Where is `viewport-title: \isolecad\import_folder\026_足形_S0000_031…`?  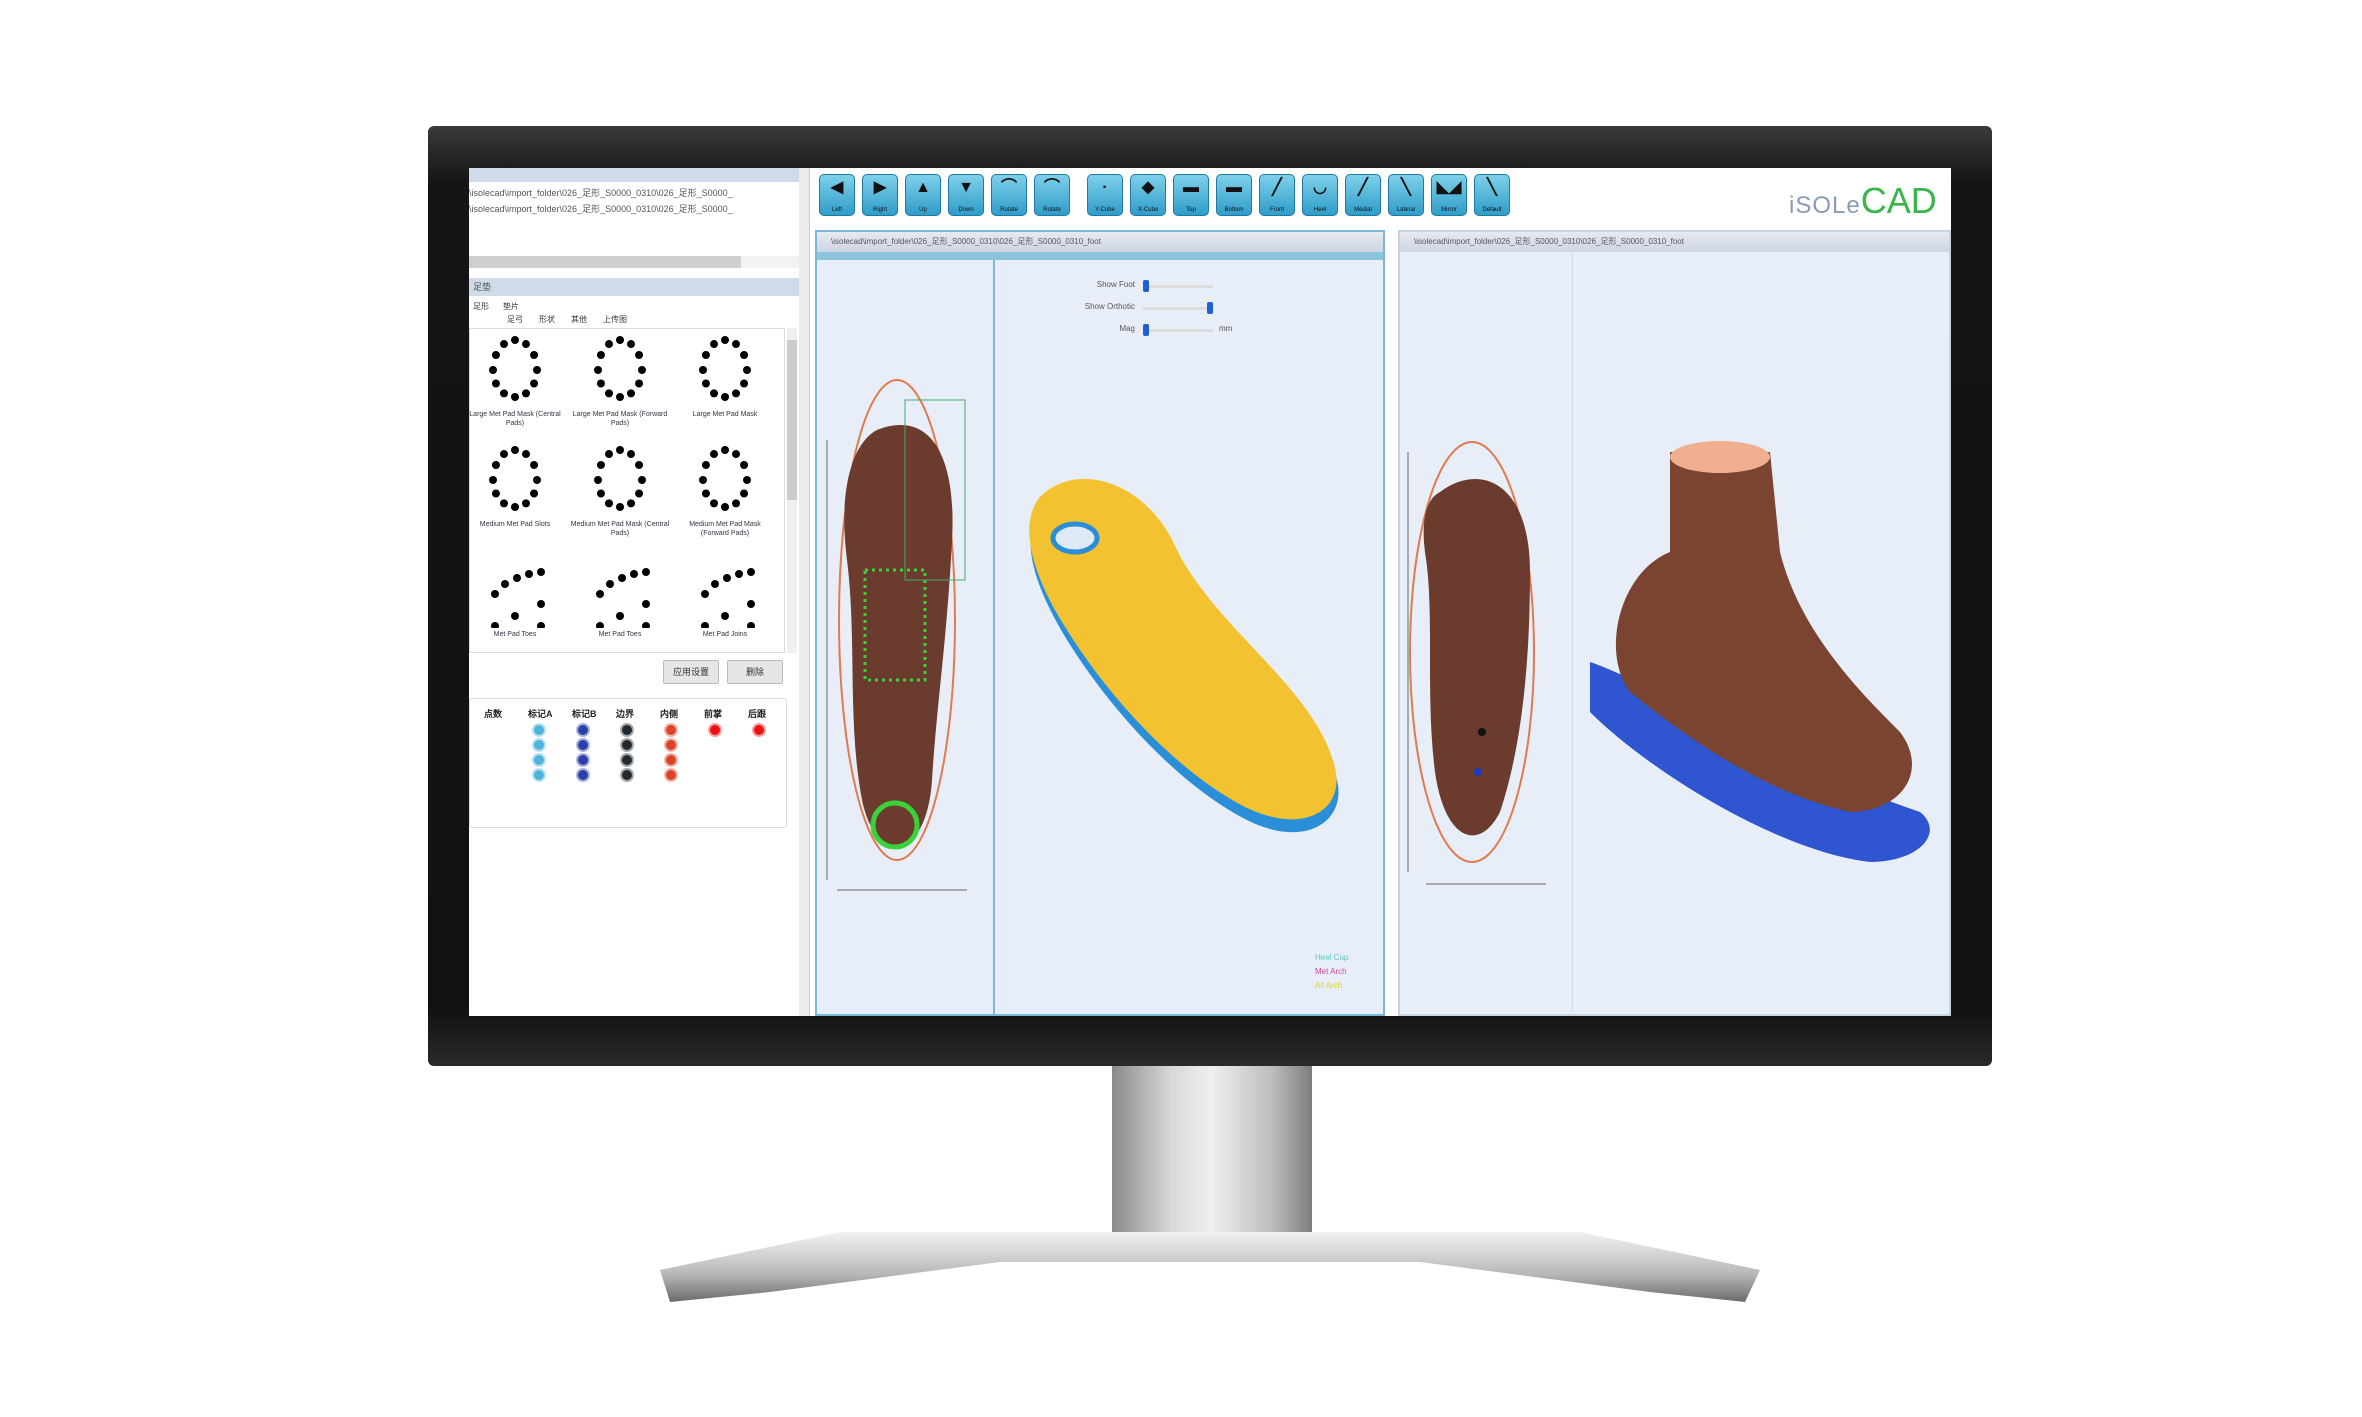
viewport-title: \isolecad\import_folder\026_足形_S0000_031… is located at coordinates (1674, 242).